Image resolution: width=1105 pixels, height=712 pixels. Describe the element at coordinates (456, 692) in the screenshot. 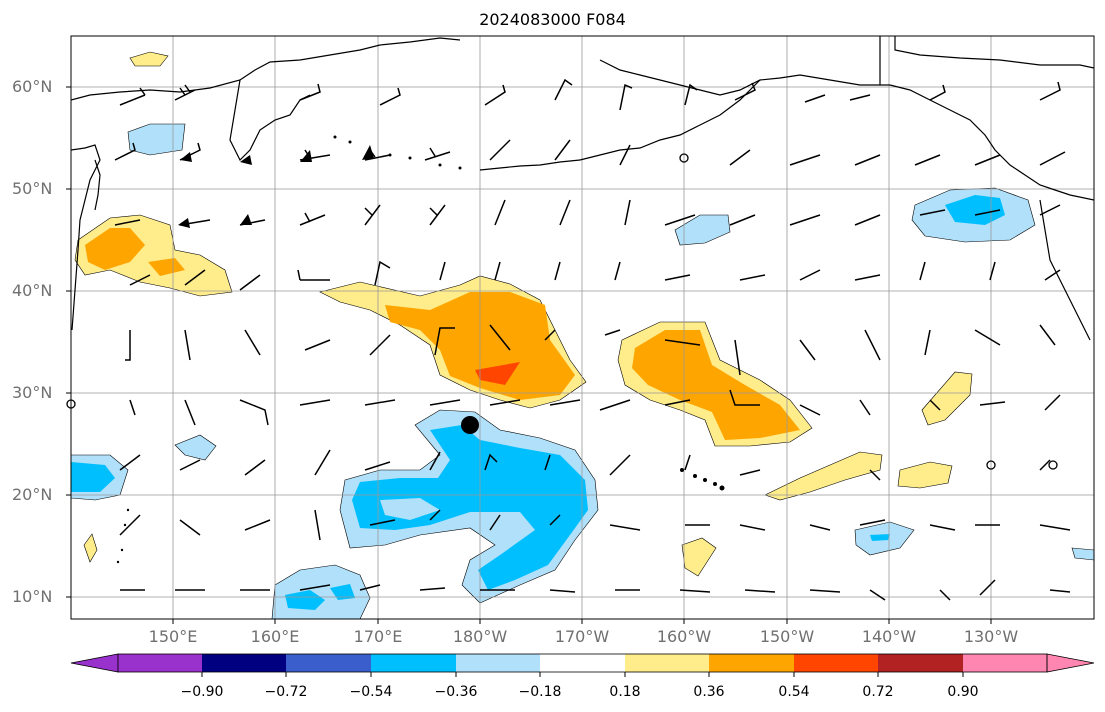

I see `colorbar-tick-label: −0.36` at that location.